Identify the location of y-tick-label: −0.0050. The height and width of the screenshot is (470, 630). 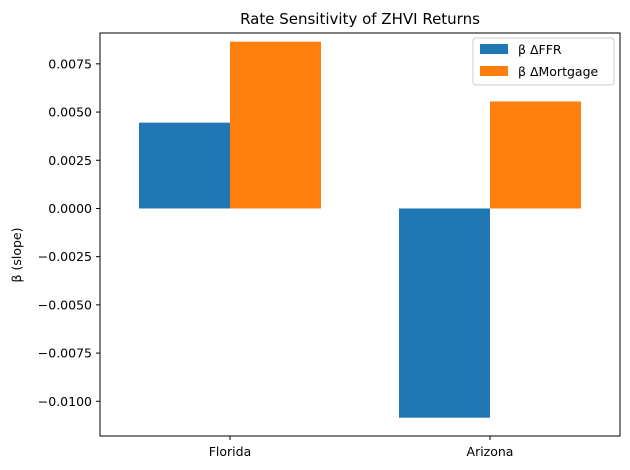
(65, 304).